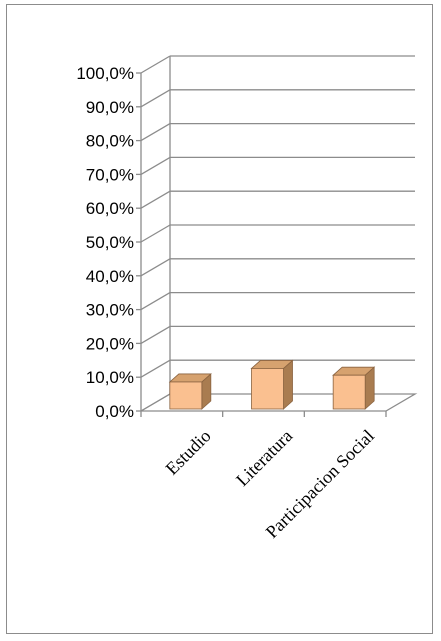  I want to click on bar-estudio, so click(190, 391).